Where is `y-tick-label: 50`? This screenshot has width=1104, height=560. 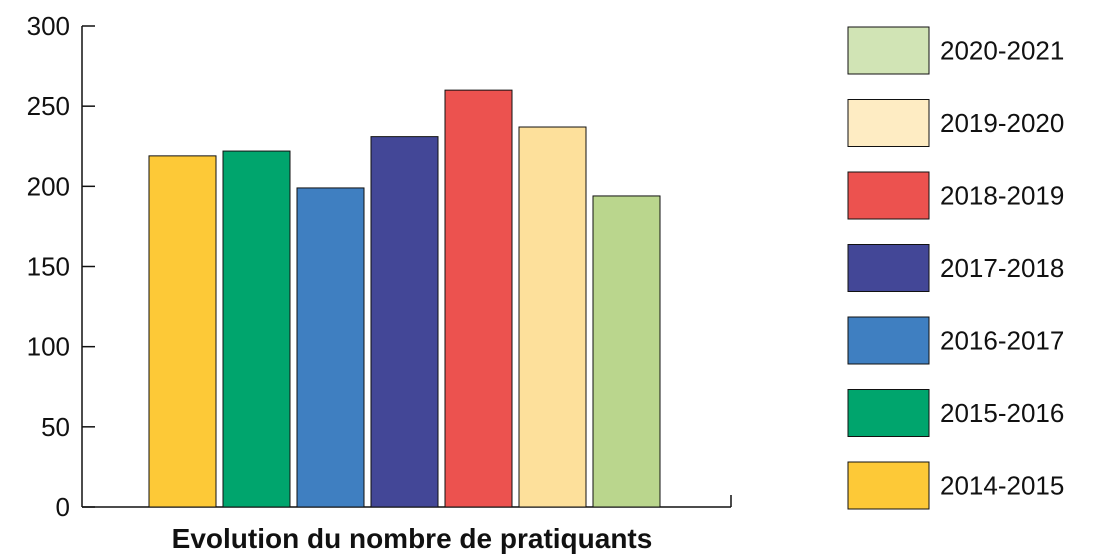
y-tick-label: 50 is located at coordinates (55, 427).